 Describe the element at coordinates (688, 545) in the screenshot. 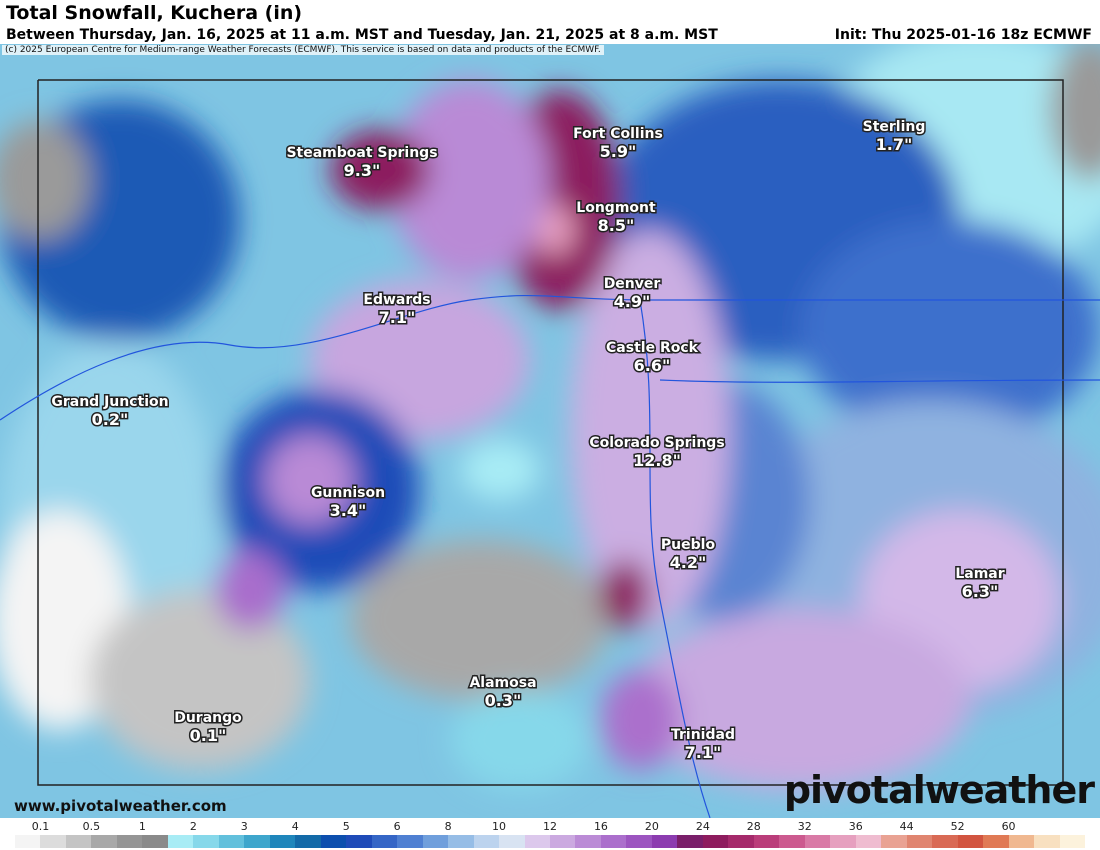

I see `city-name: Pueblo` at that location.